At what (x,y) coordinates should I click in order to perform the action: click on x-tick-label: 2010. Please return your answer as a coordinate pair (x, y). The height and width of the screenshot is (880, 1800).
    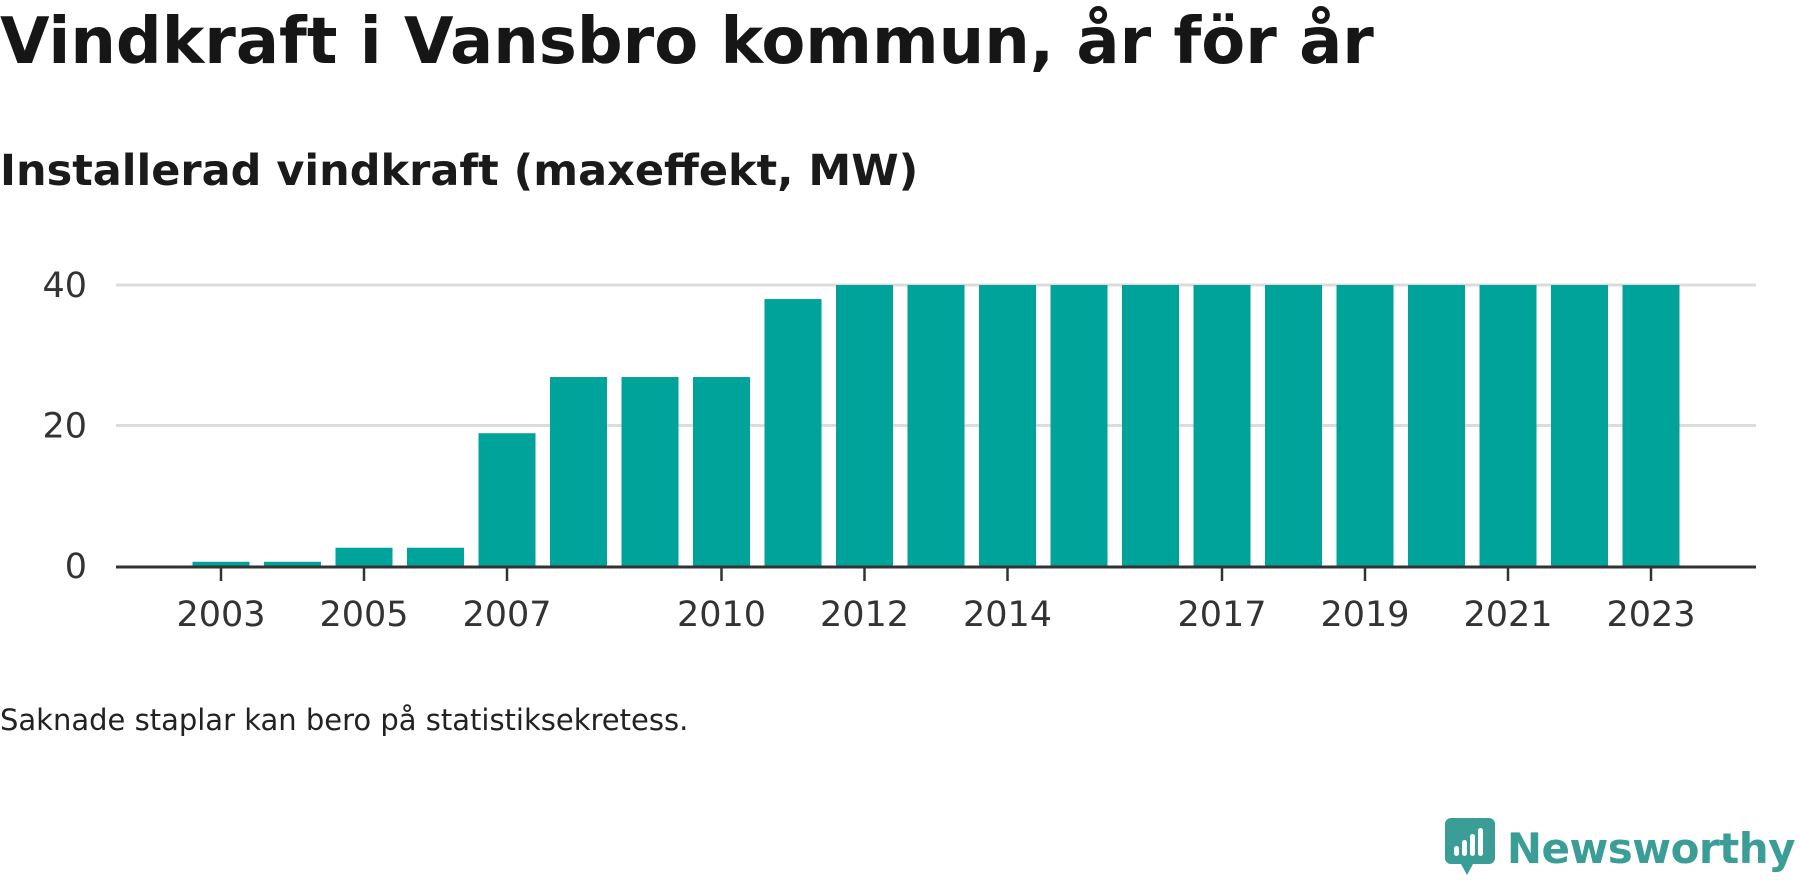
    Looking at the image, I should click on (721, 615).